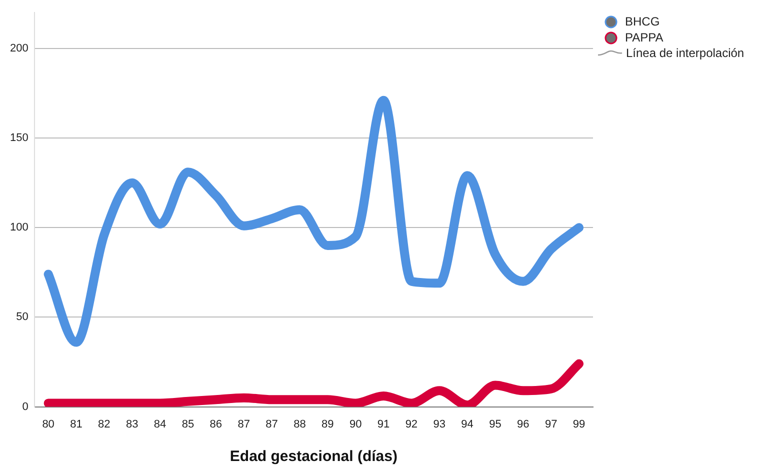 The height and width of the screenshot is (470, 758). I want to click on y-tick-label: 50, so click(22, 317).